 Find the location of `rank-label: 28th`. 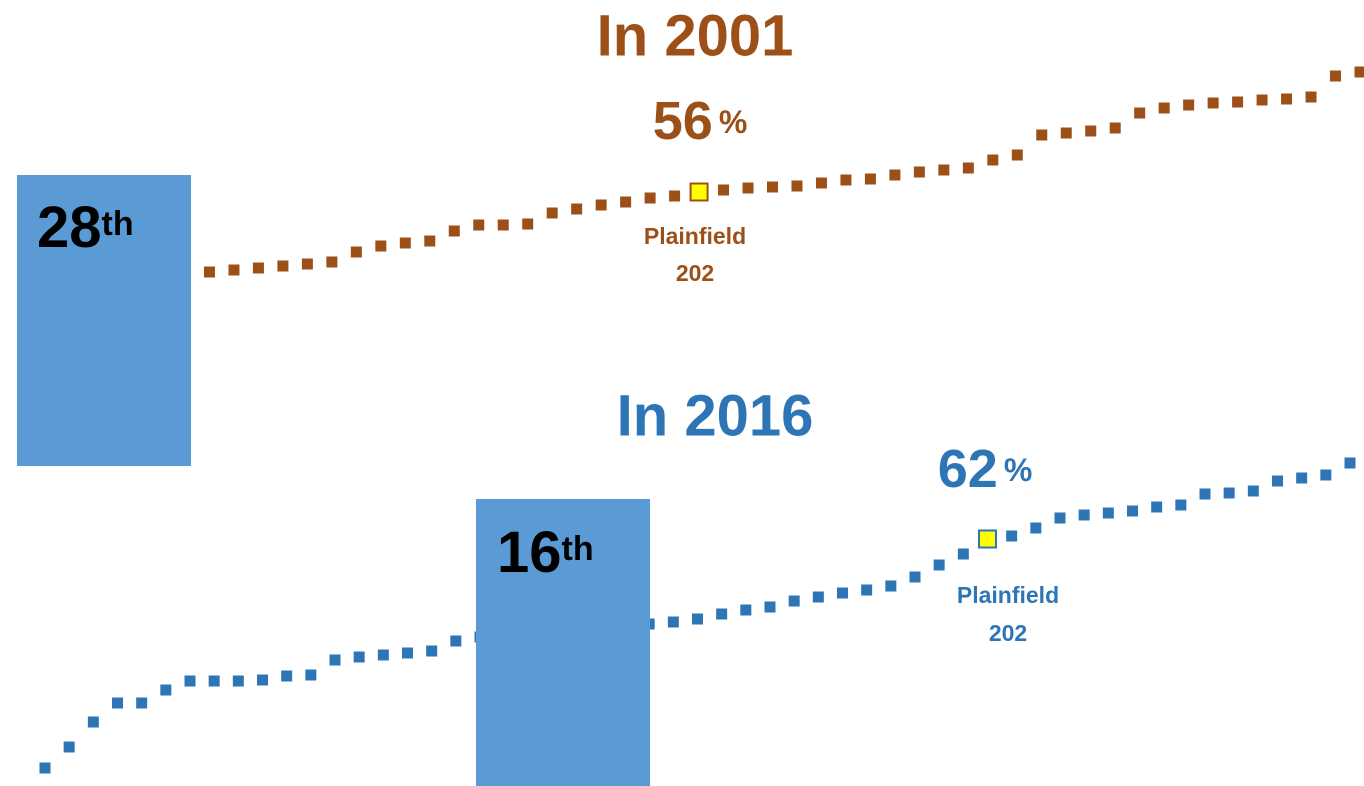

rank-label: 28th is located at coordinates (85, 227).